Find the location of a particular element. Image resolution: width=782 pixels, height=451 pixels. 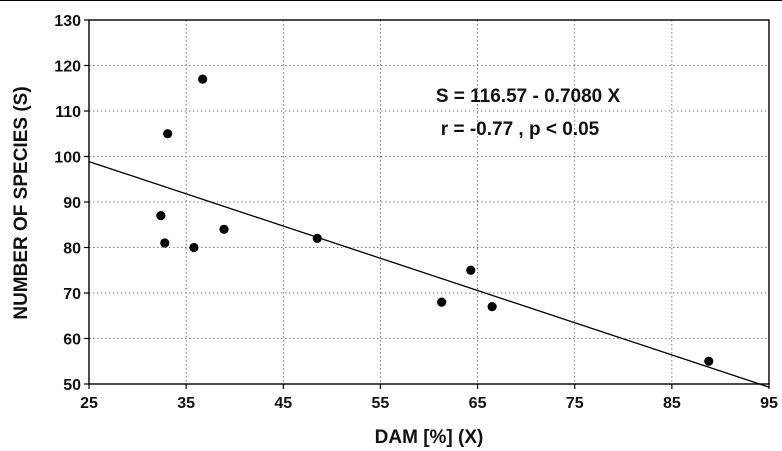

y-tick-label: 120 is located at coordinates (67, 67).